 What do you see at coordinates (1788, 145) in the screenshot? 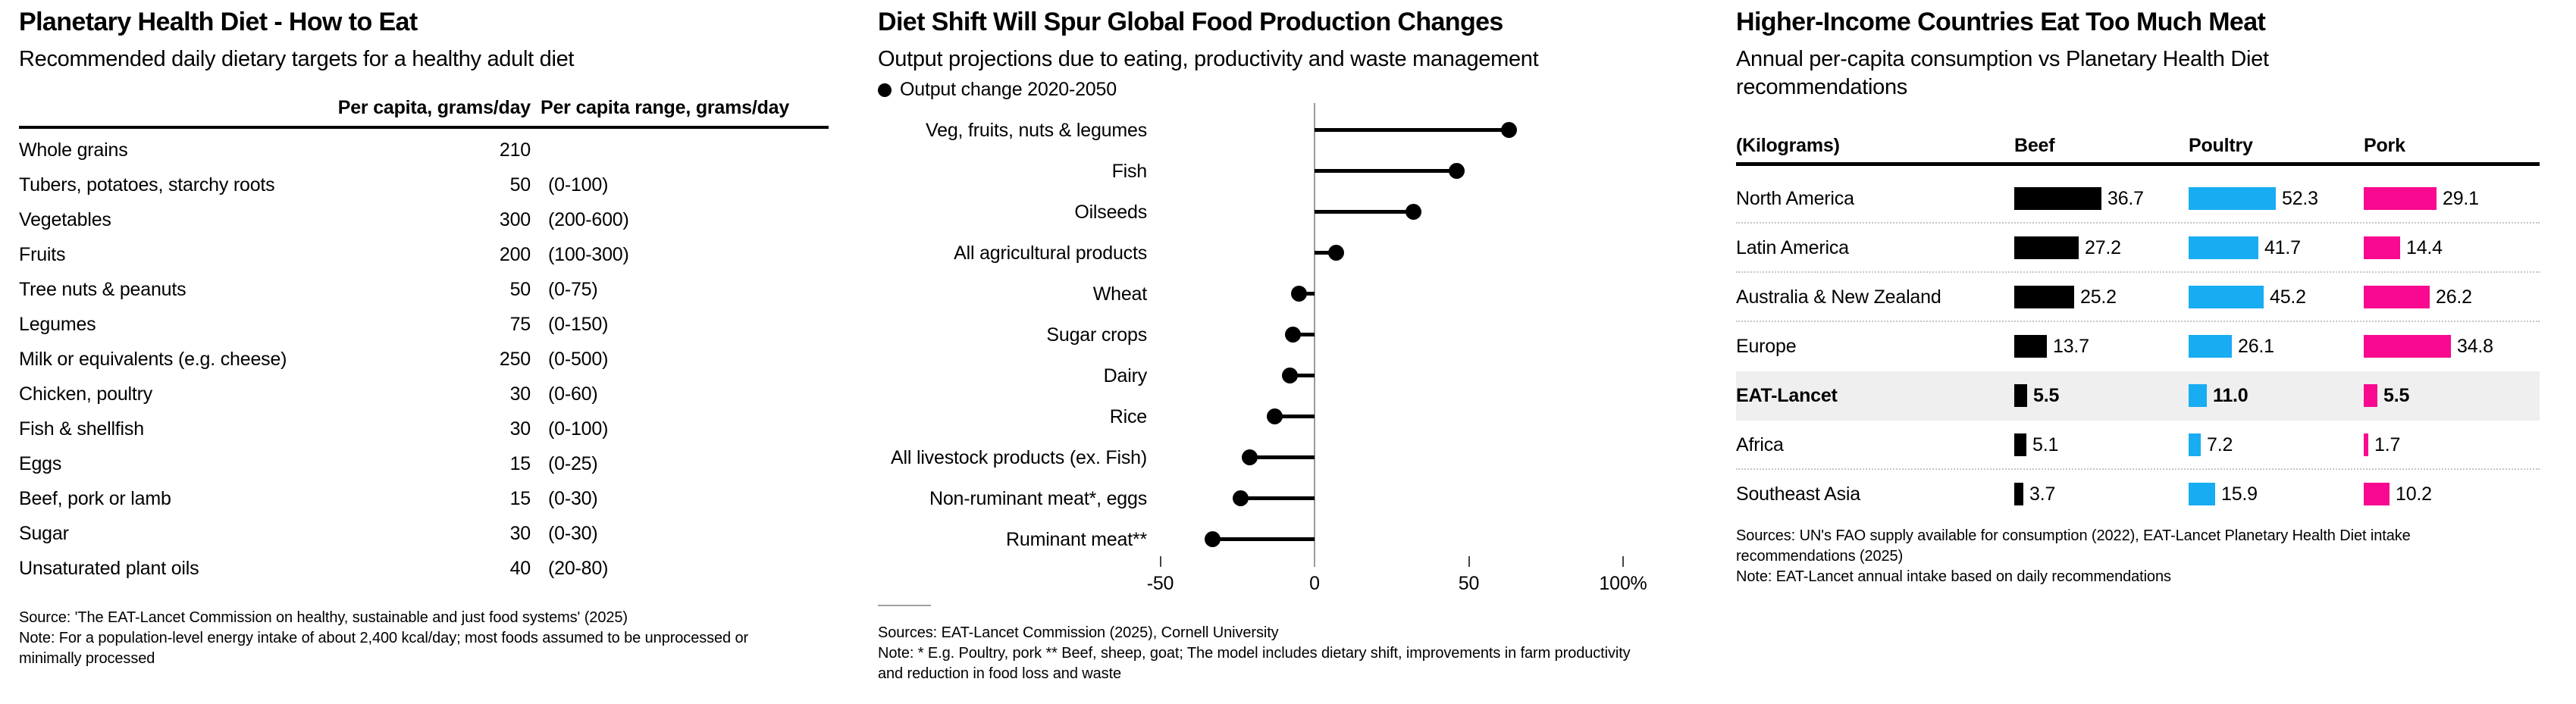
I see `unit-header: (Kilograms)` at bounding box center [1788, 145].